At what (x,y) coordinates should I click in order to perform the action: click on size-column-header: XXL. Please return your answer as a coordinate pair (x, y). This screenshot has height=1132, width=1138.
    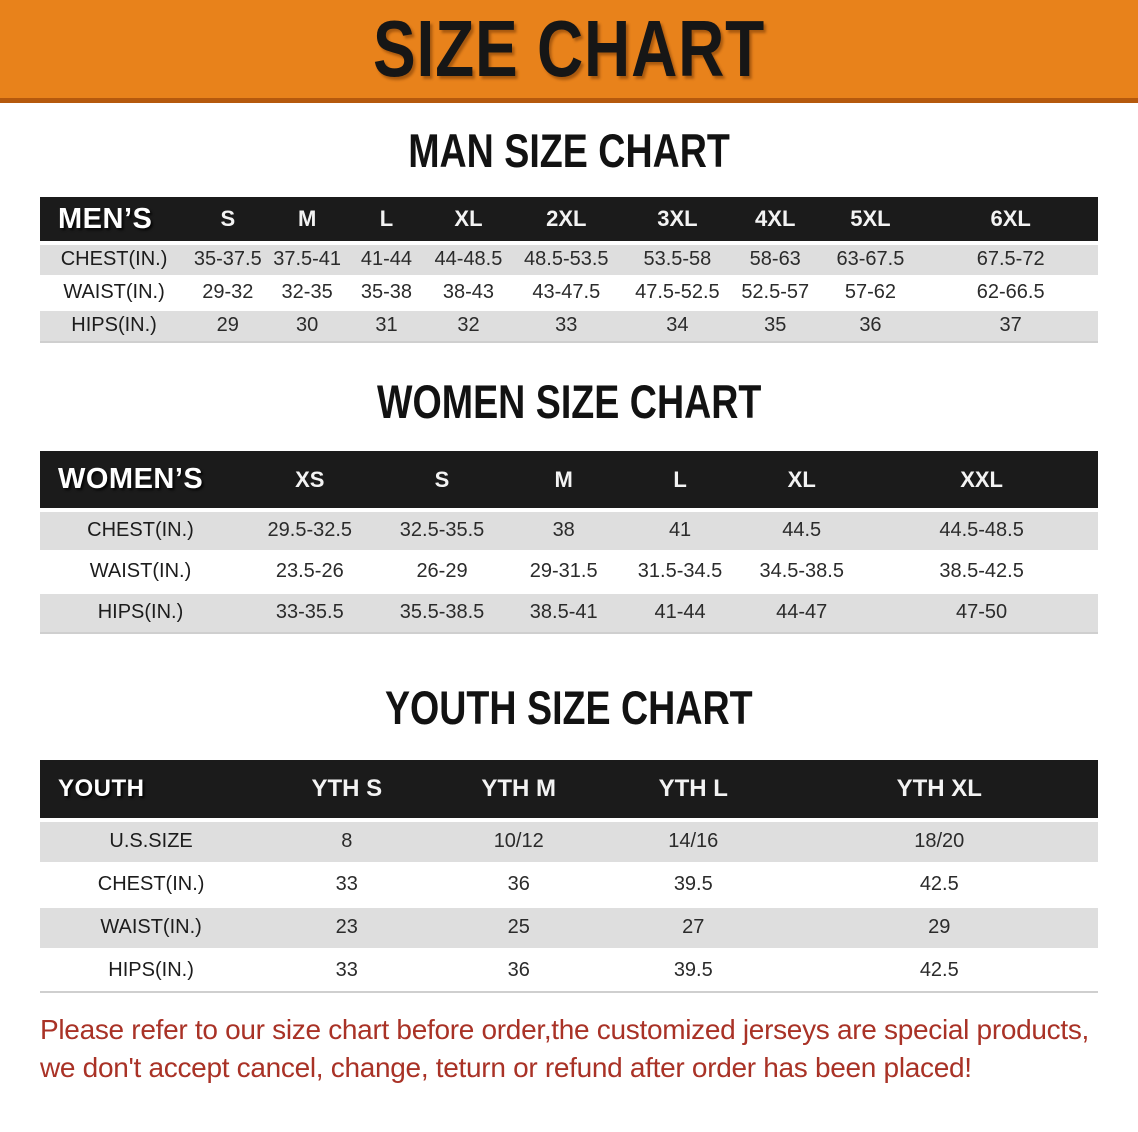
    Looking at the image, I should click on (981, 479).